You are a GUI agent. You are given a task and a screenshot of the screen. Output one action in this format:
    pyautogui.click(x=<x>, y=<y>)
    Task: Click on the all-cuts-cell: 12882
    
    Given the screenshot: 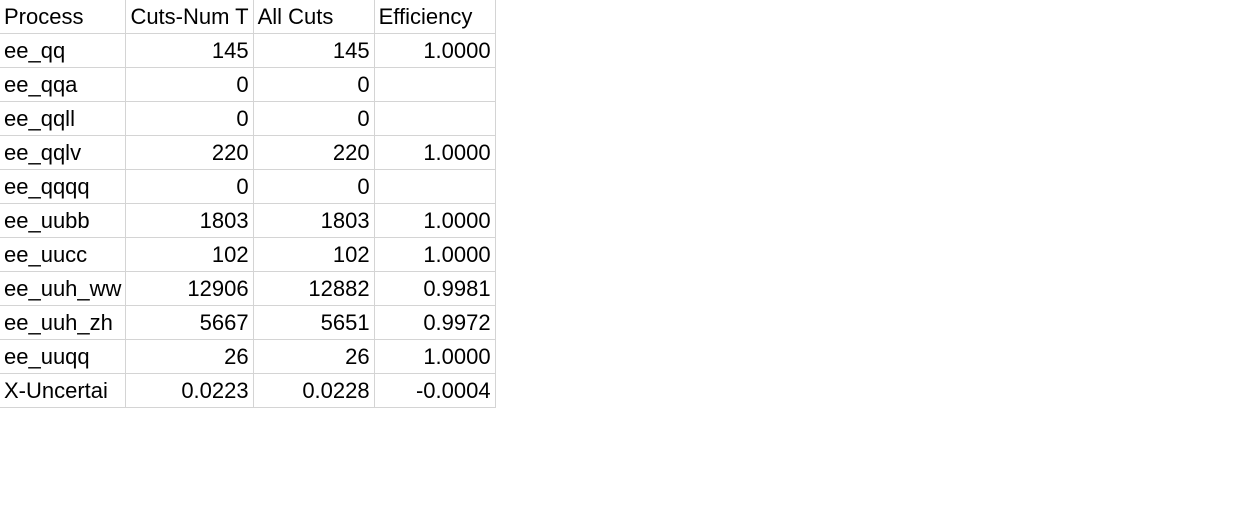 What is the action you would take?
    pyautogui.click(x=314, y=288)
    